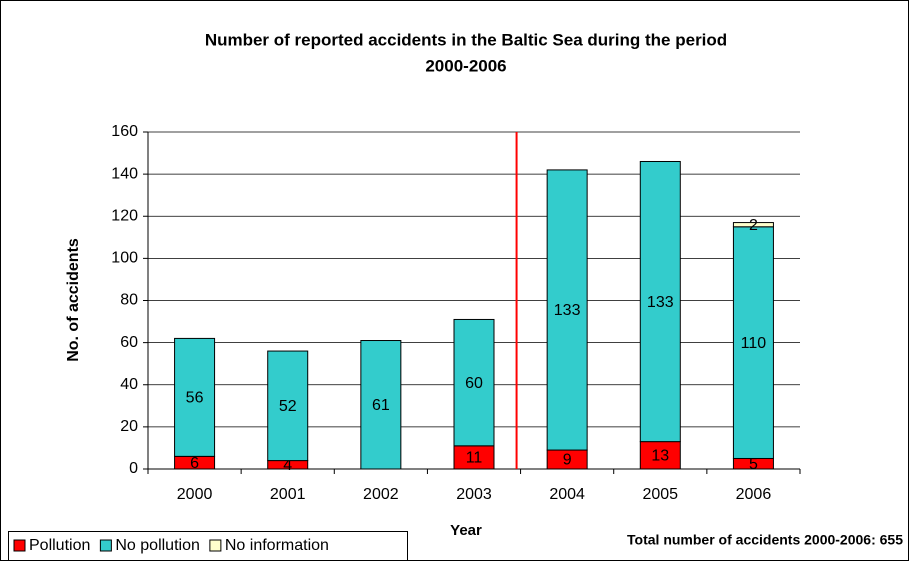 The width and height of the screenshot is (909, 561). I want to click on data-label: 61, so click(381, 405).